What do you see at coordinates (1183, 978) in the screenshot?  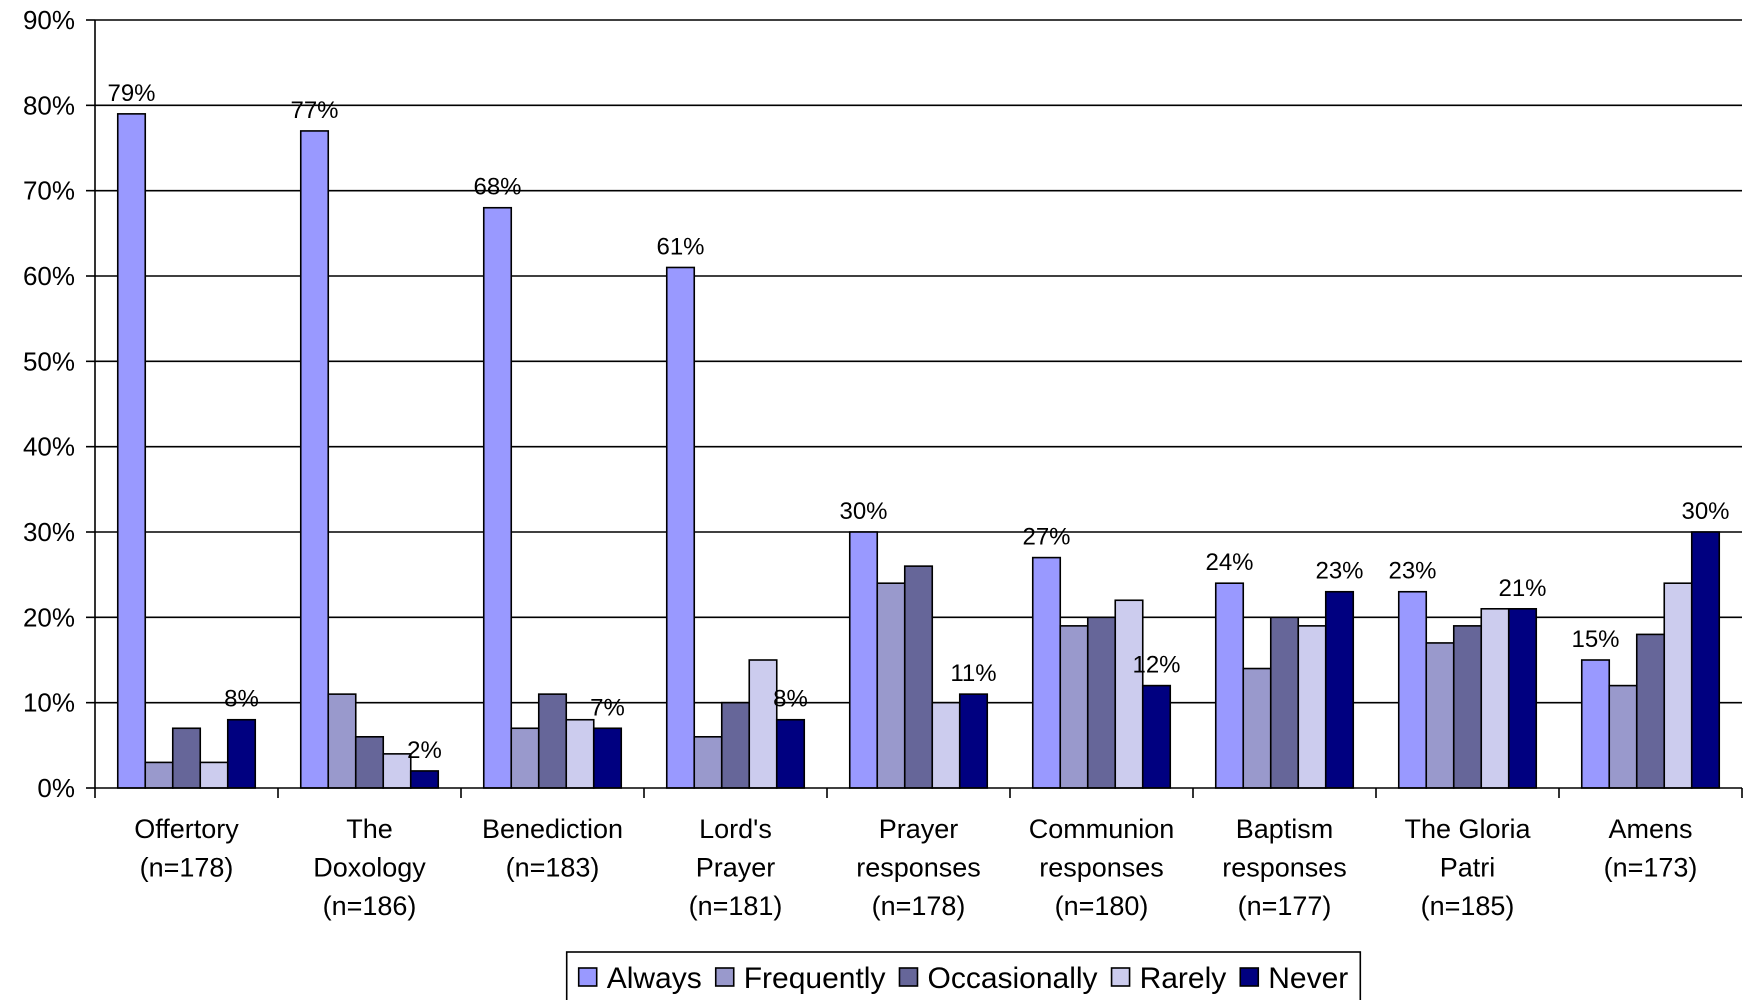 I see `legend-label: Rarely` at bounding box center [1183, 978].